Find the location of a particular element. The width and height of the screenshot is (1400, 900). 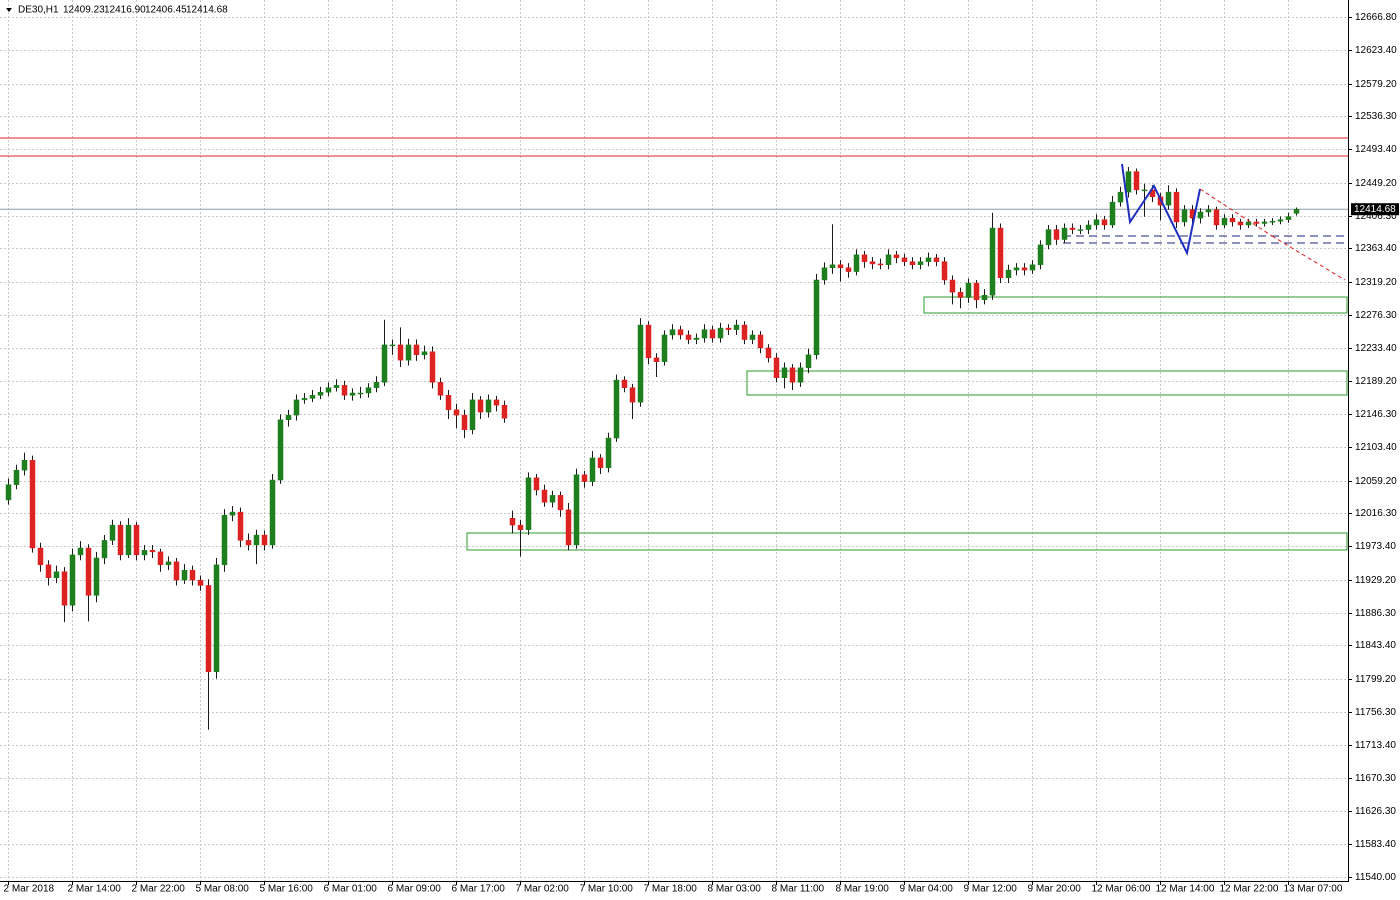

last-price-box is located at coordinates (1375, 209).